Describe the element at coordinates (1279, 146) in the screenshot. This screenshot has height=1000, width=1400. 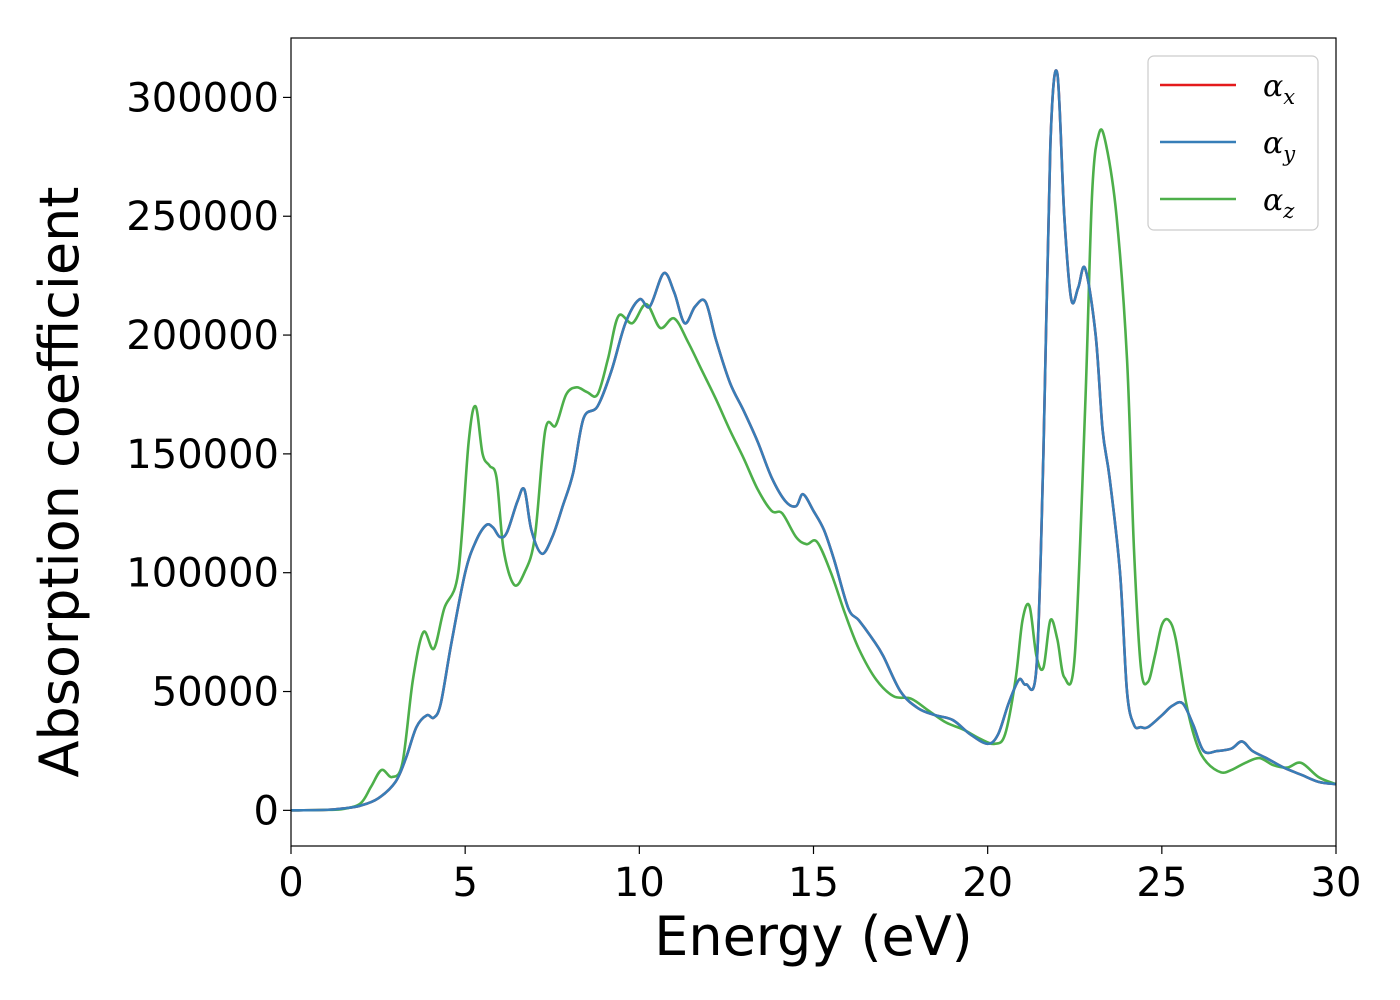
I see `legend-label-alpha-y: αy` at that location.